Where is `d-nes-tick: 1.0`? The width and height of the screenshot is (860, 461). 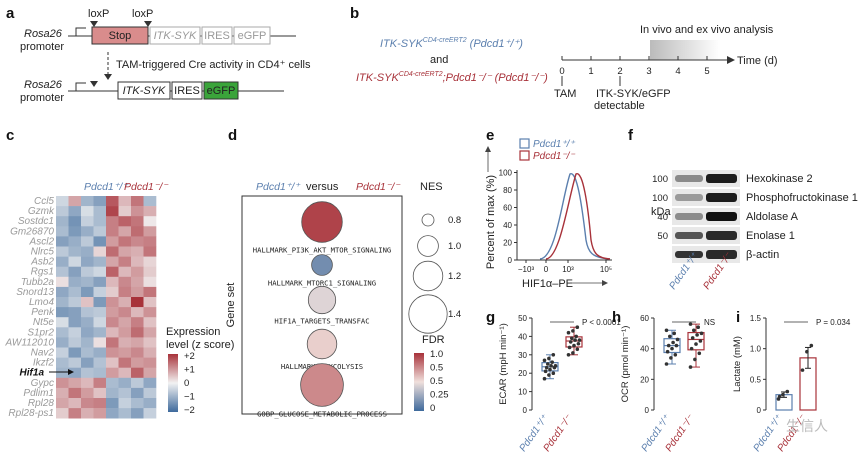 d-nes-tick: 1.0 is located at coordinates (454, 246).